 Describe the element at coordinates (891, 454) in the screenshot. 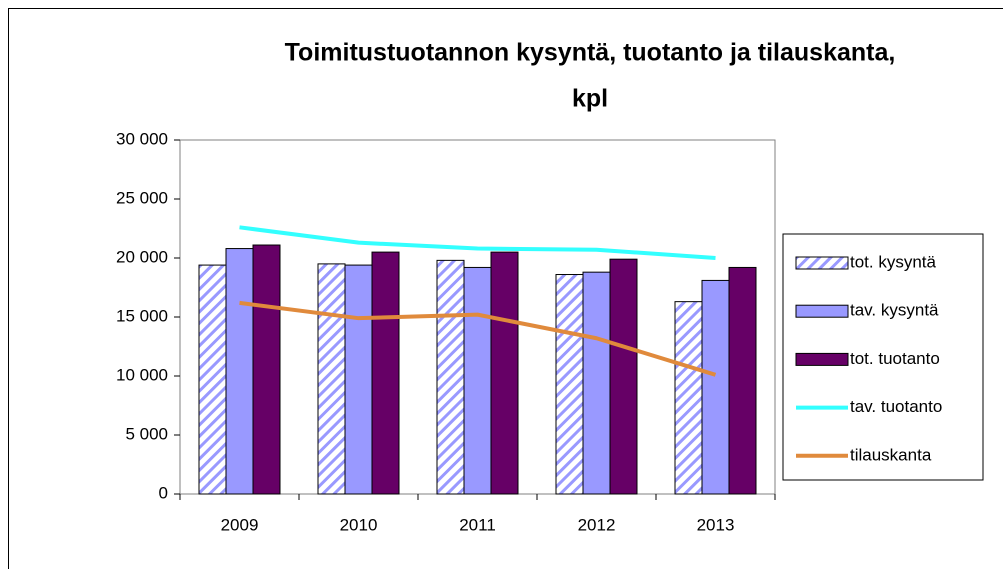

I see `legend-label: tilauskanta` at that location.